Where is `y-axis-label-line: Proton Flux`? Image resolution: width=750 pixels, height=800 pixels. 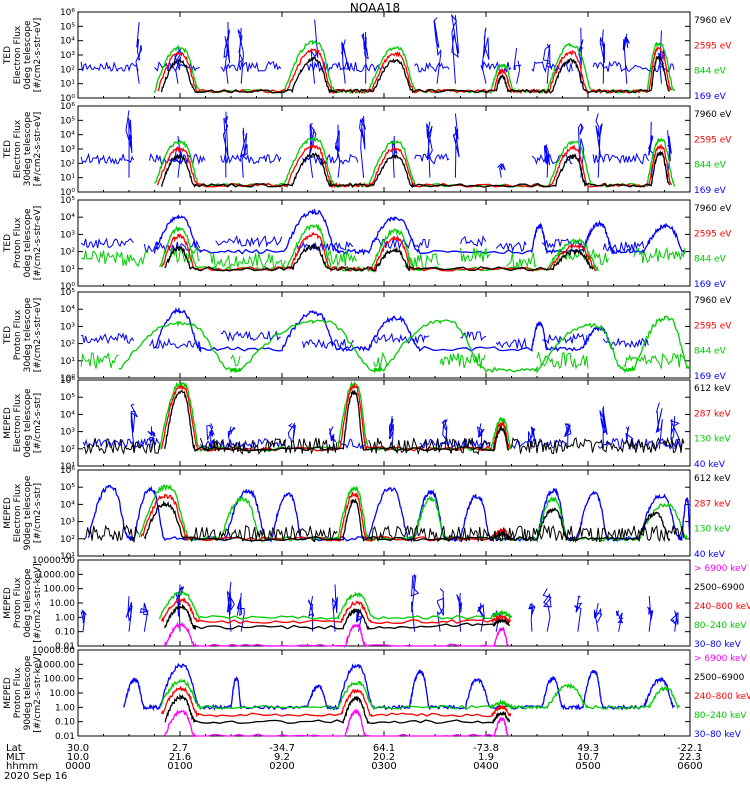 y-axis-label-line: Proton Flux is located at coordinates (18, 692).